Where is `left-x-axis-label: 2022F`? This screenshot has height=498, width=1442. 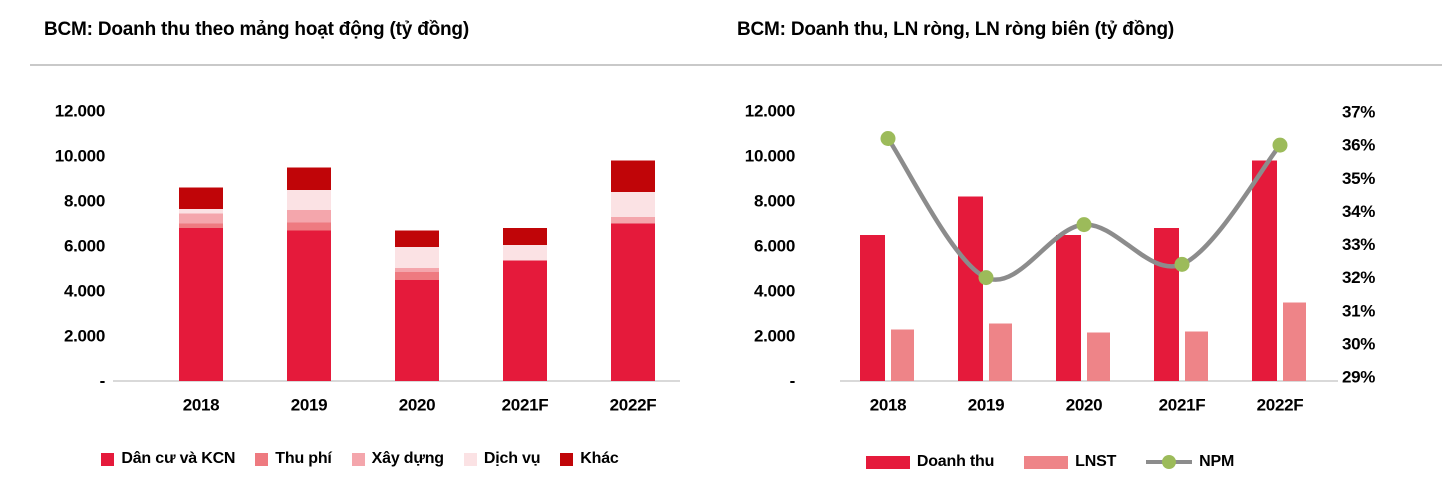
left-x-axis-label: 2022F is located at coordinates (633, 405).